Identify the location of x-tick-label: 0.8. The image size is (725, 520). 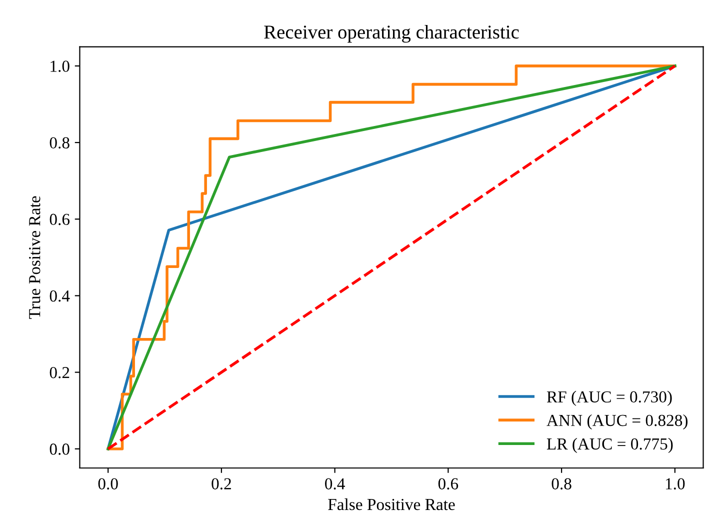
(562, 484).